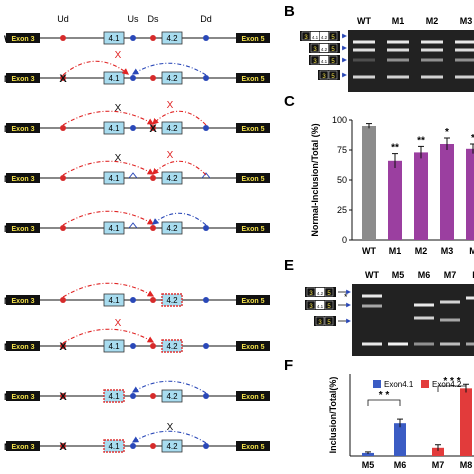 The image size is (474, 474). I want to click on band-part-label: 3, so click(311, 307).